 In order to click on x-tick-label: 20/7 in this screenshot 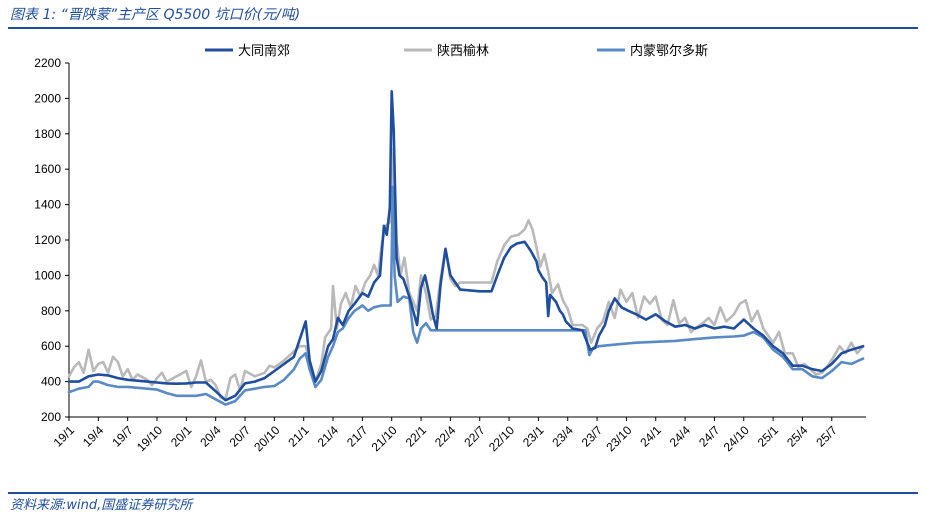, I will do `click(240, 436)`.